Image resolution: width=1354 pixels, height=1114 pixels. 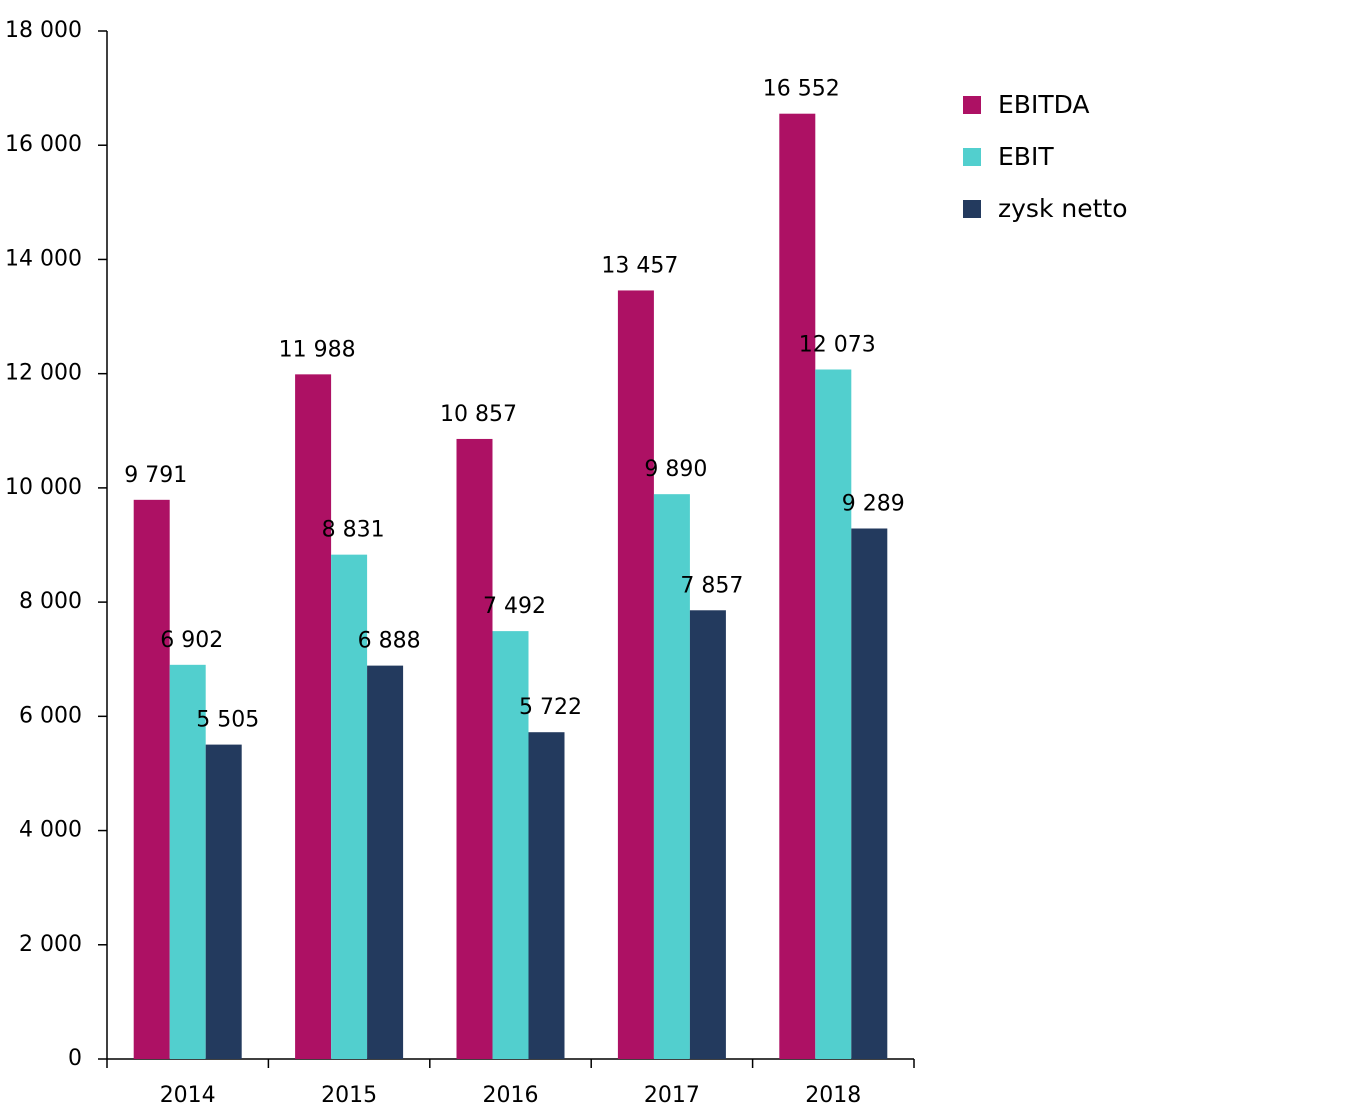 What do you see at coordinates (385, 862) in the screenshot?
I see `bar-zysk-netto-2015` at bounding box center [385, 862].